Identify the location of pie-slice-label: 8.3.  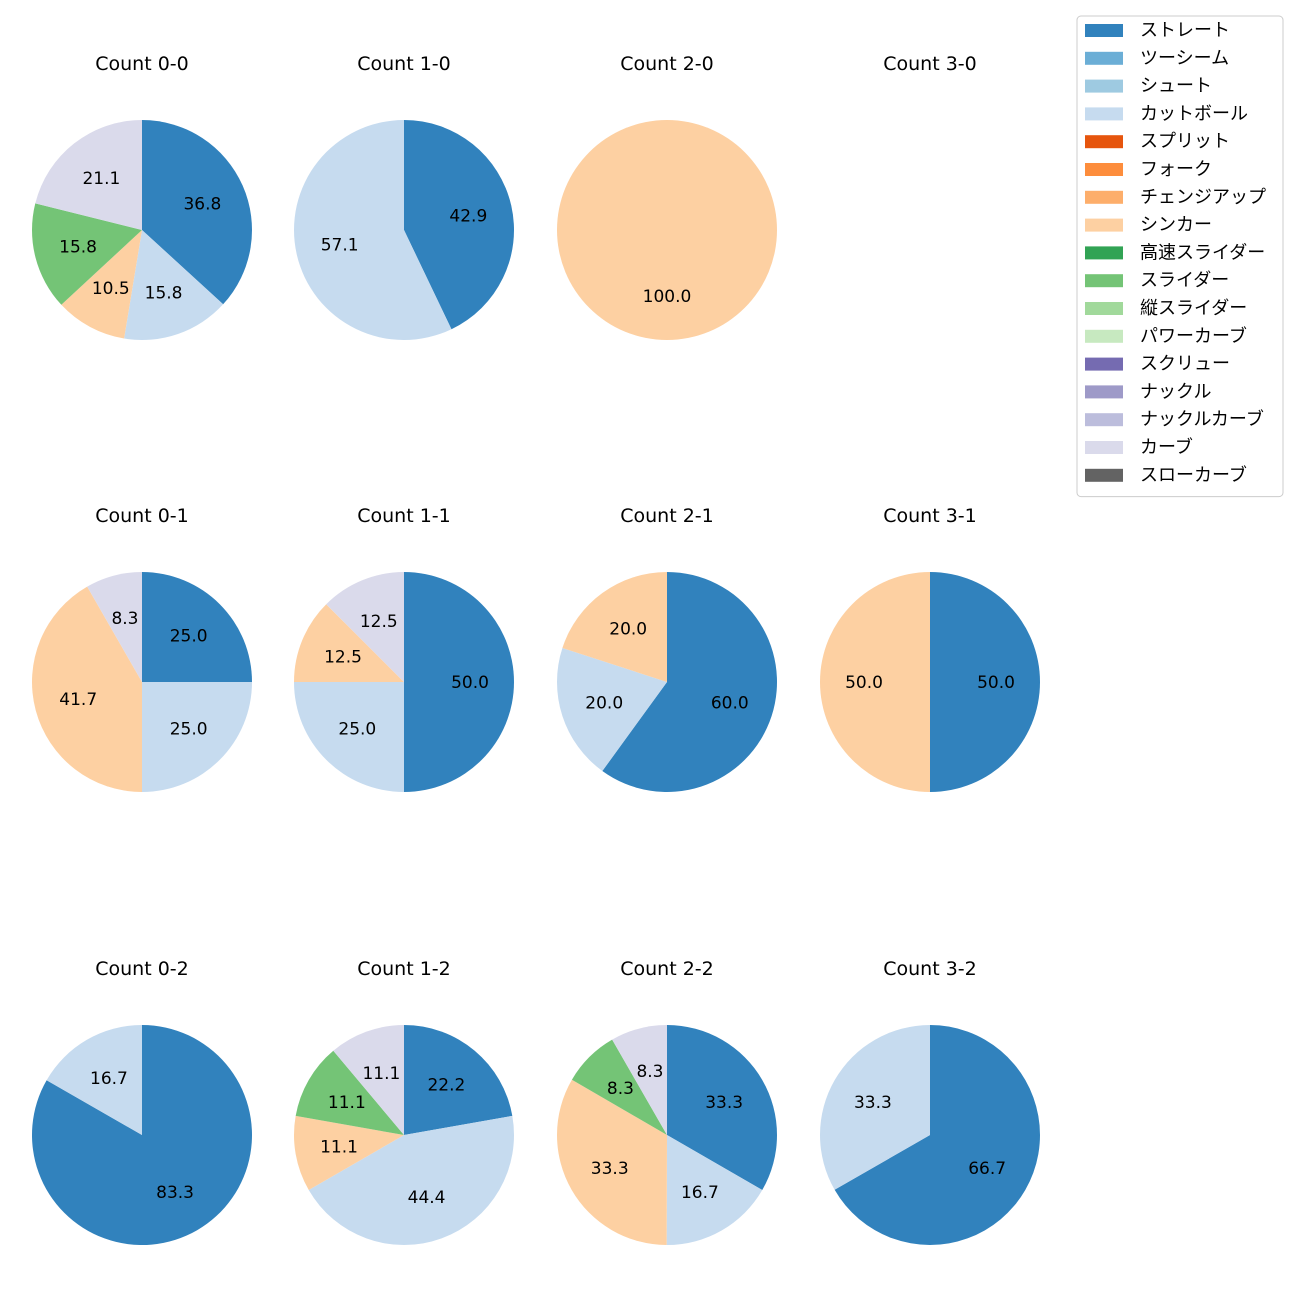
(649, 1072).